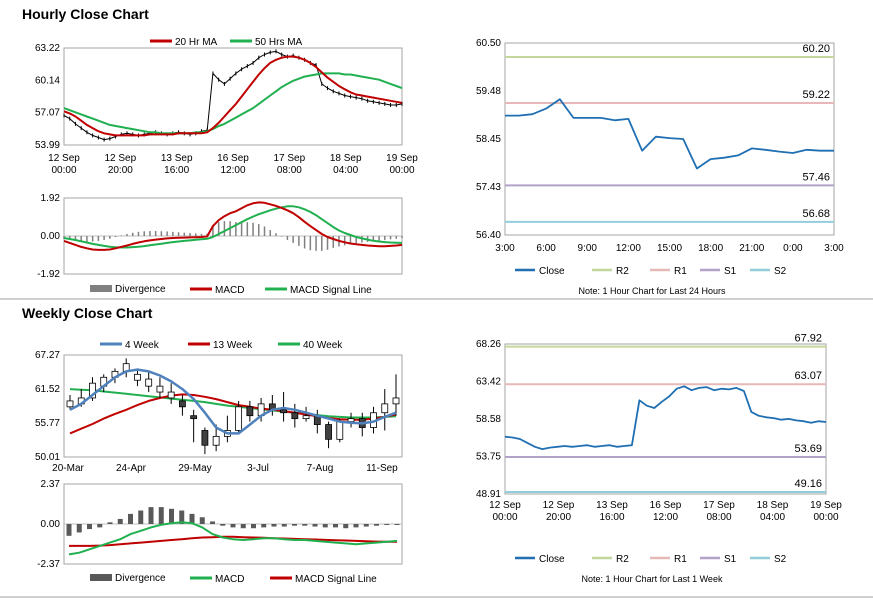 The width and height of the screenshot is (873, 601). I want to click on hourly-levels-legend-label: S2, so click(780, 271).